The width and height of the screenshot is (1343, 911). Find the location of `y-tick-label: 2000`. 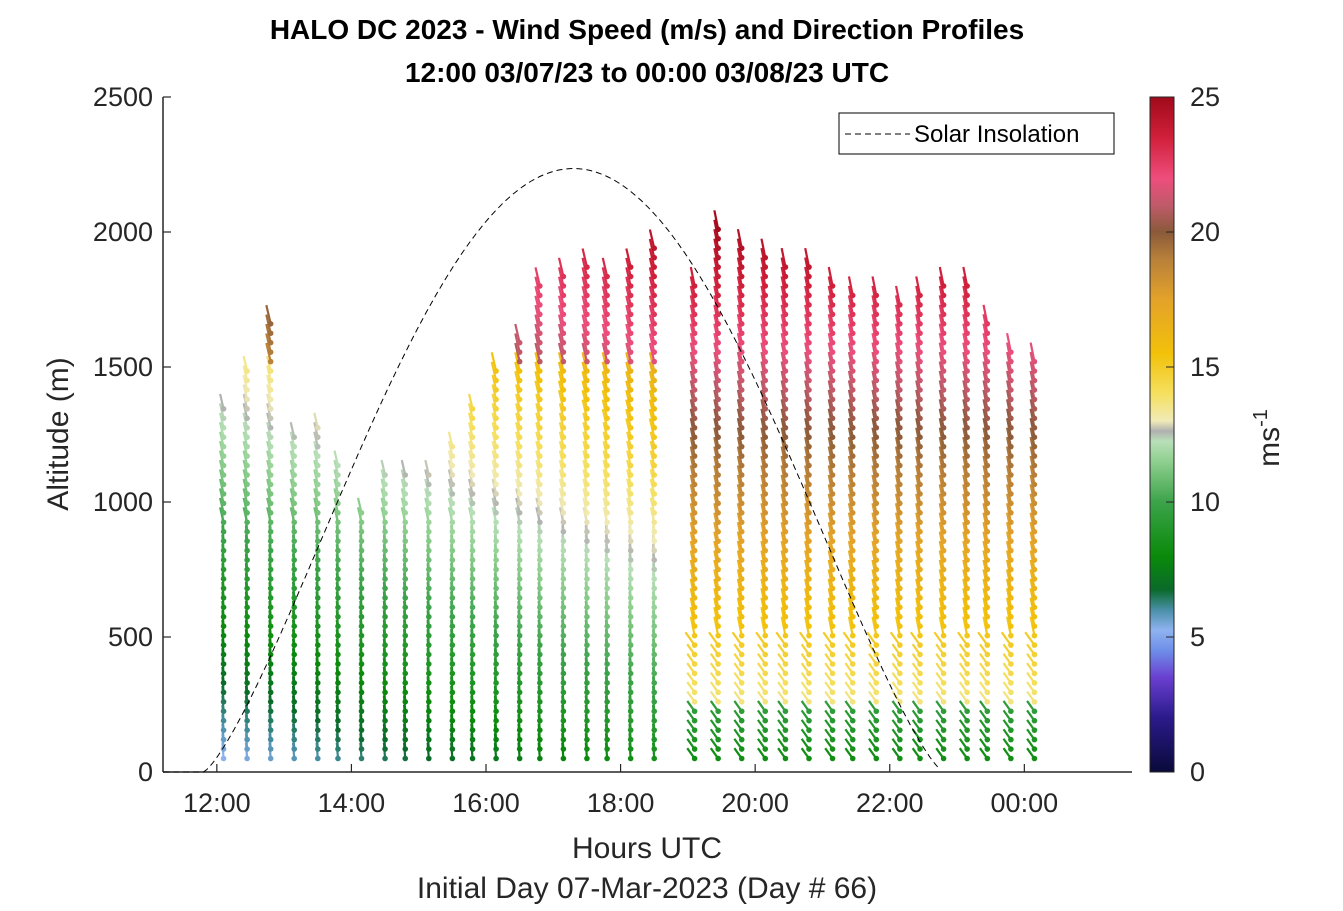

y-tick-label: 2000 is located at coordinates (123, 232).